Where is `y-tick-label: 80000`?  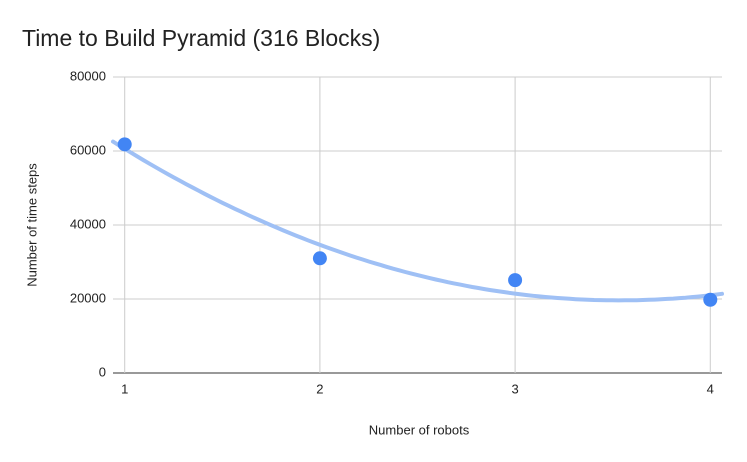
y-tick-label: 80000 is located at coordinates (88, 75).